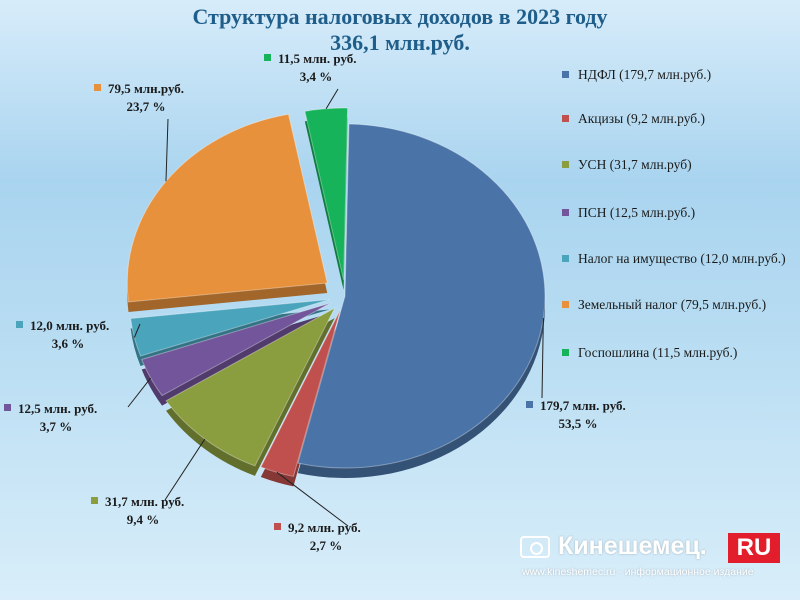  What do you see at coordinates (658, 352) in the screenshot?
I see `legend-label: Госпошлина (11,5 млн.руб.)` at bounding box center [658, 352].